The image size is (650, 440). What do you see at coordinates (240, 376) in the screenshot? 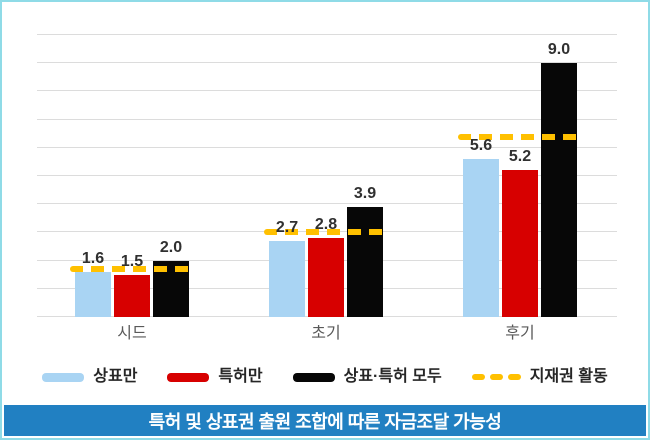
I see `legend-label: 특허만` at bounding box center [240, 376].